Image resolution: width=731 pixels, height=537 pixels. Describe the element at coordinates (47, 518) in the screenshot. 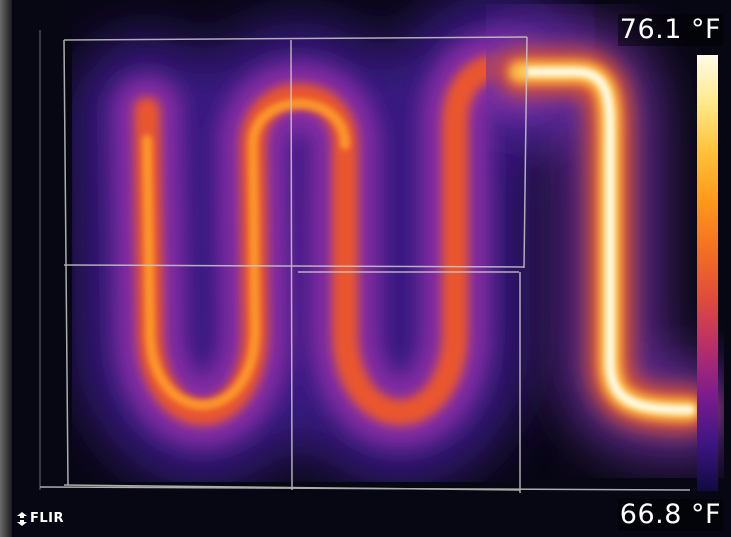

I see `flir-logo-text: FLIR` at that location.